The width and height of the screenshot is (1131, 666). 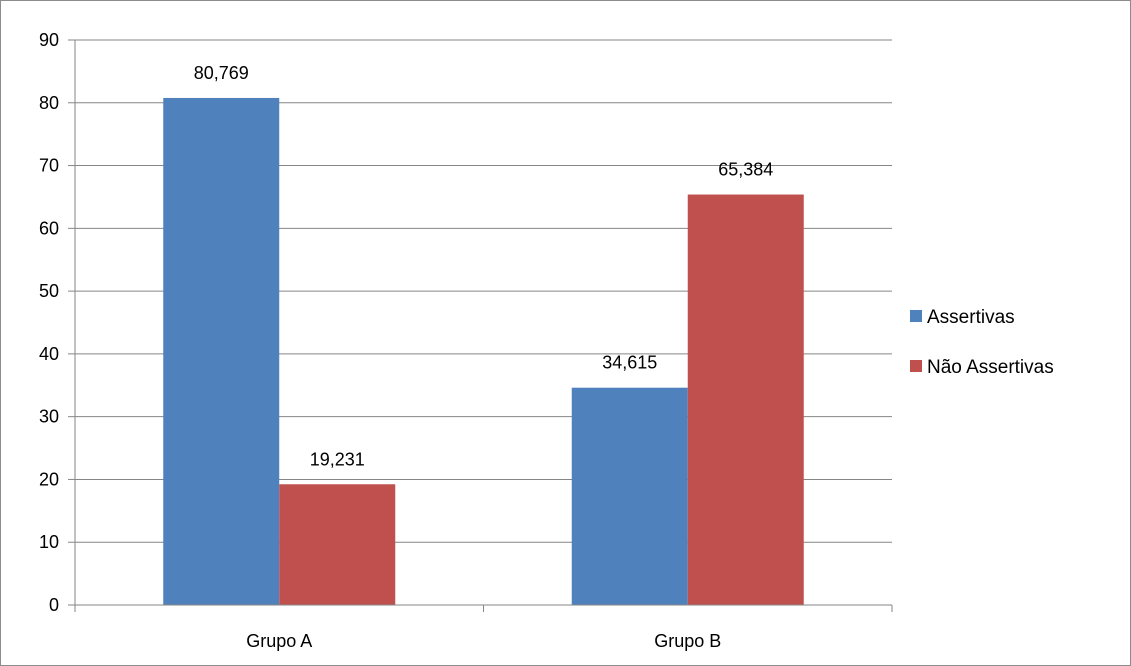 I want to click on y-tick-label: 50, so click(x=49, y=291).